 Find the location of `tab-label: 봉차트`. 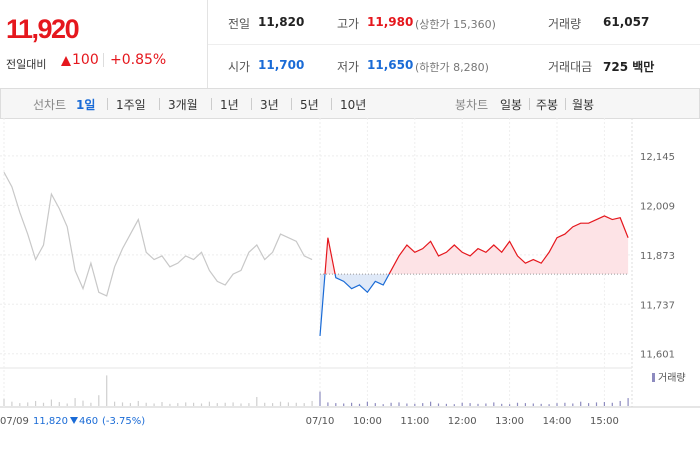

tab-label: 봉차트 is located at coordinates (472, 105).